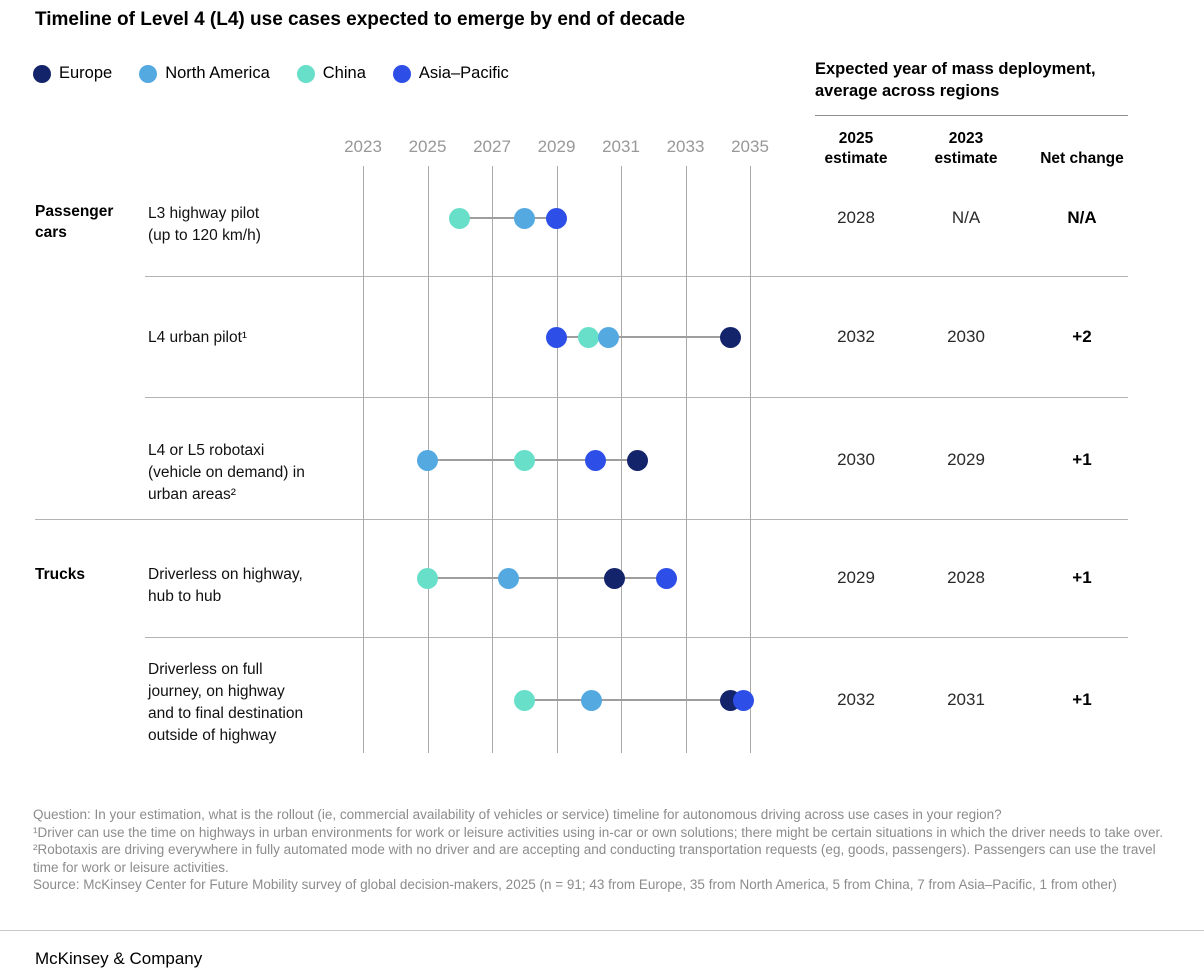  Describe the element at coordinates (966, 217) in the screenshot. I see `table-cell-est_2023: N/A` at that location.